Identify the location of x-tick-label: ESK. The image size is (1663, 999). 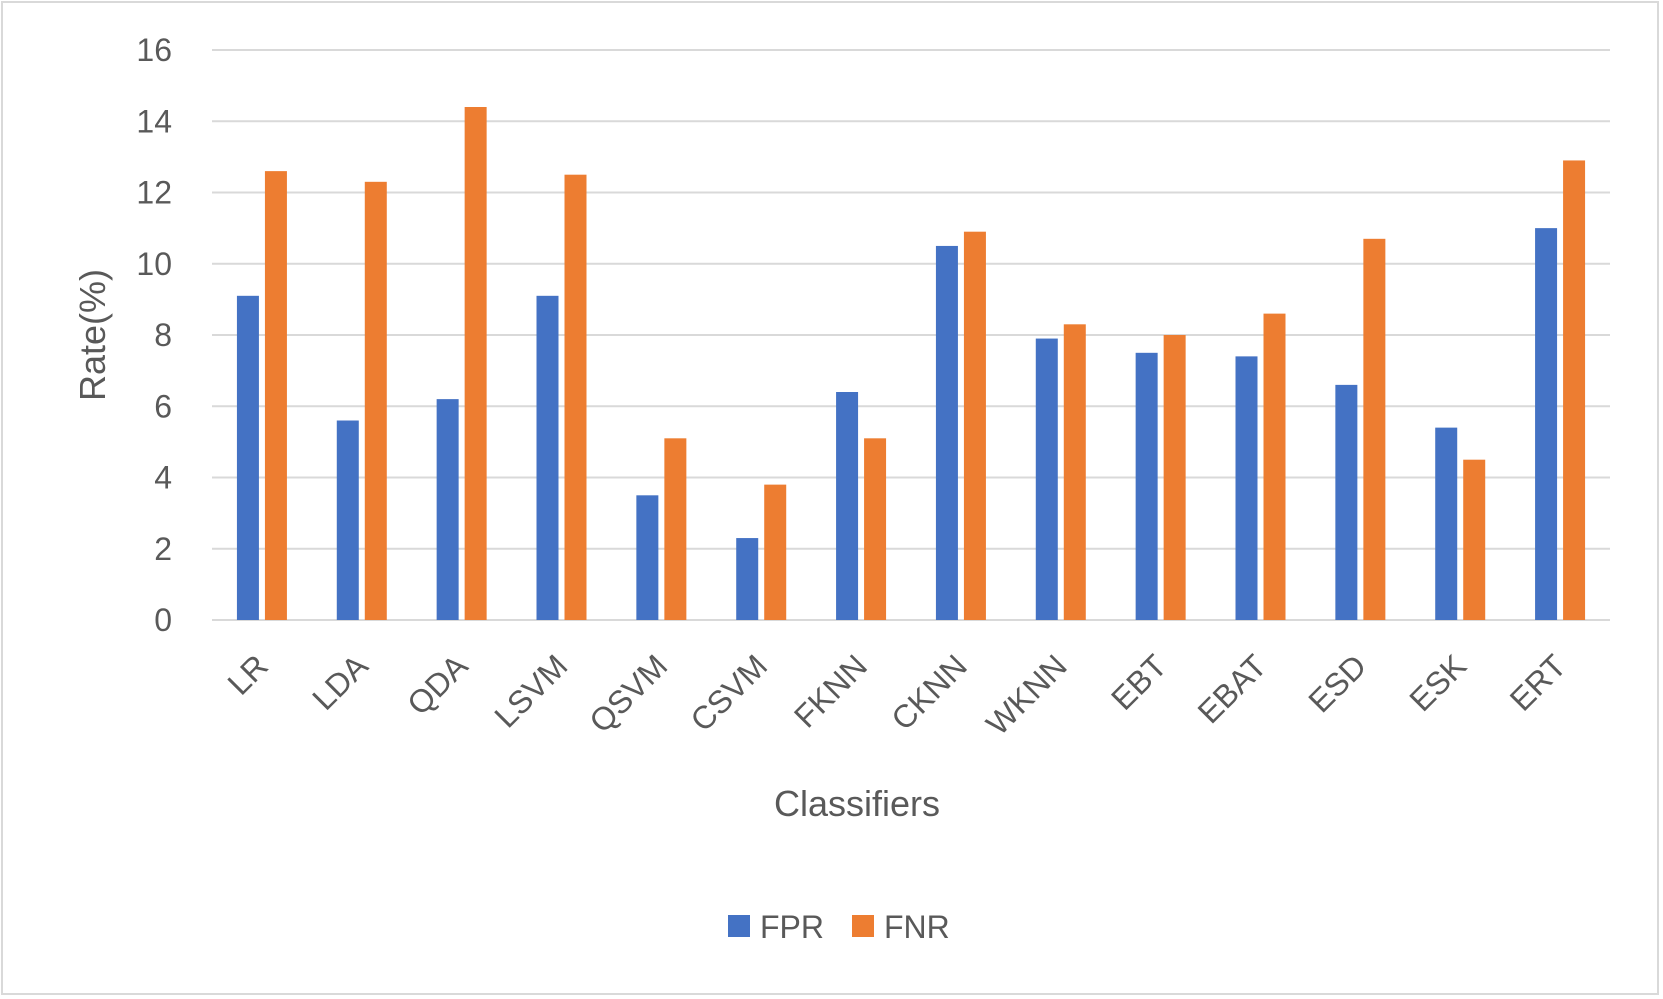
(1437, 682).